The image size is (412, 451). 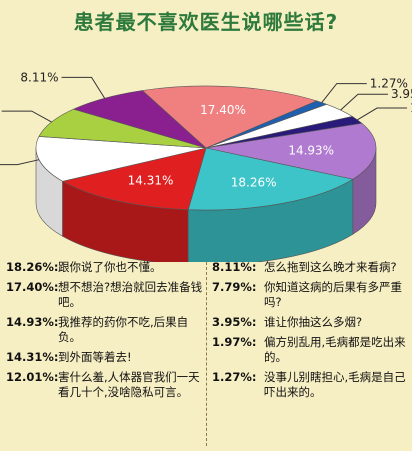 I want to click on legend-text: 你知道这病的后果有多严重吗?, so click(x=333, y=294).